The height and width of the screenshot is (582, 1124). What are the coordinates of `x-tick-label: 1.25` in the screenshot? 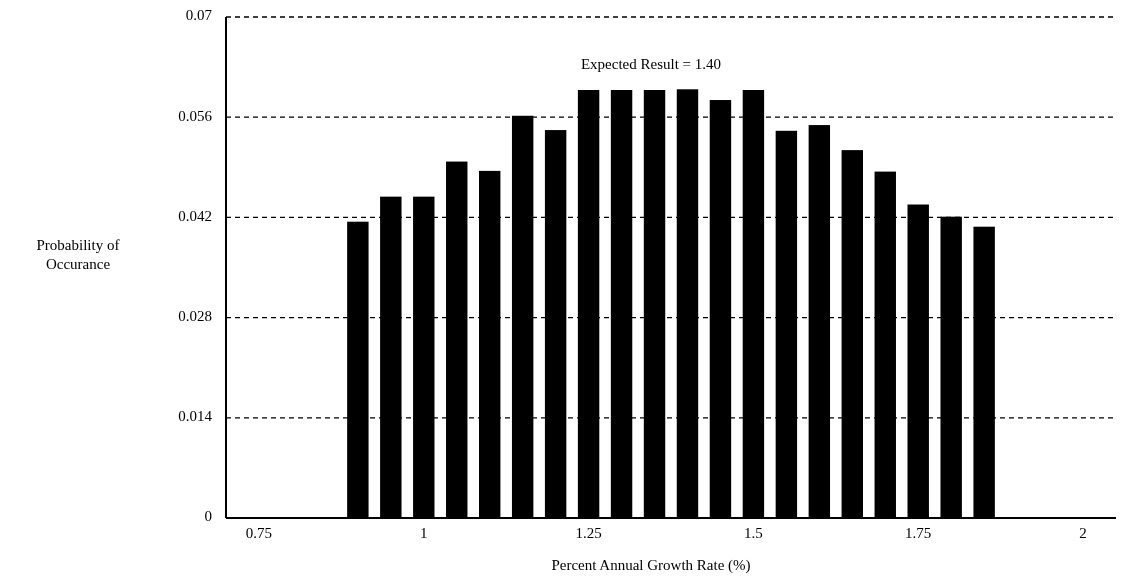 It's located at (588, 533).